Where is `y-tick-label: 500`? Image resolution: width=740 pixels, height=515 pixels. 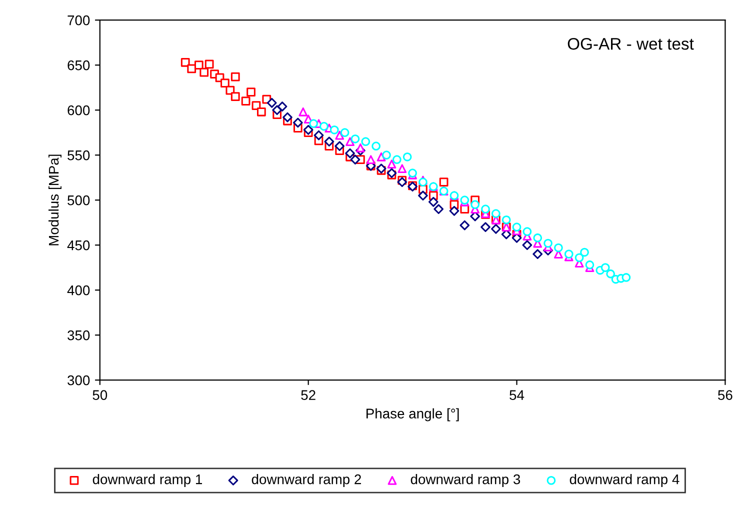 y-tick-label: 500 is located at coordinates (79, 200).